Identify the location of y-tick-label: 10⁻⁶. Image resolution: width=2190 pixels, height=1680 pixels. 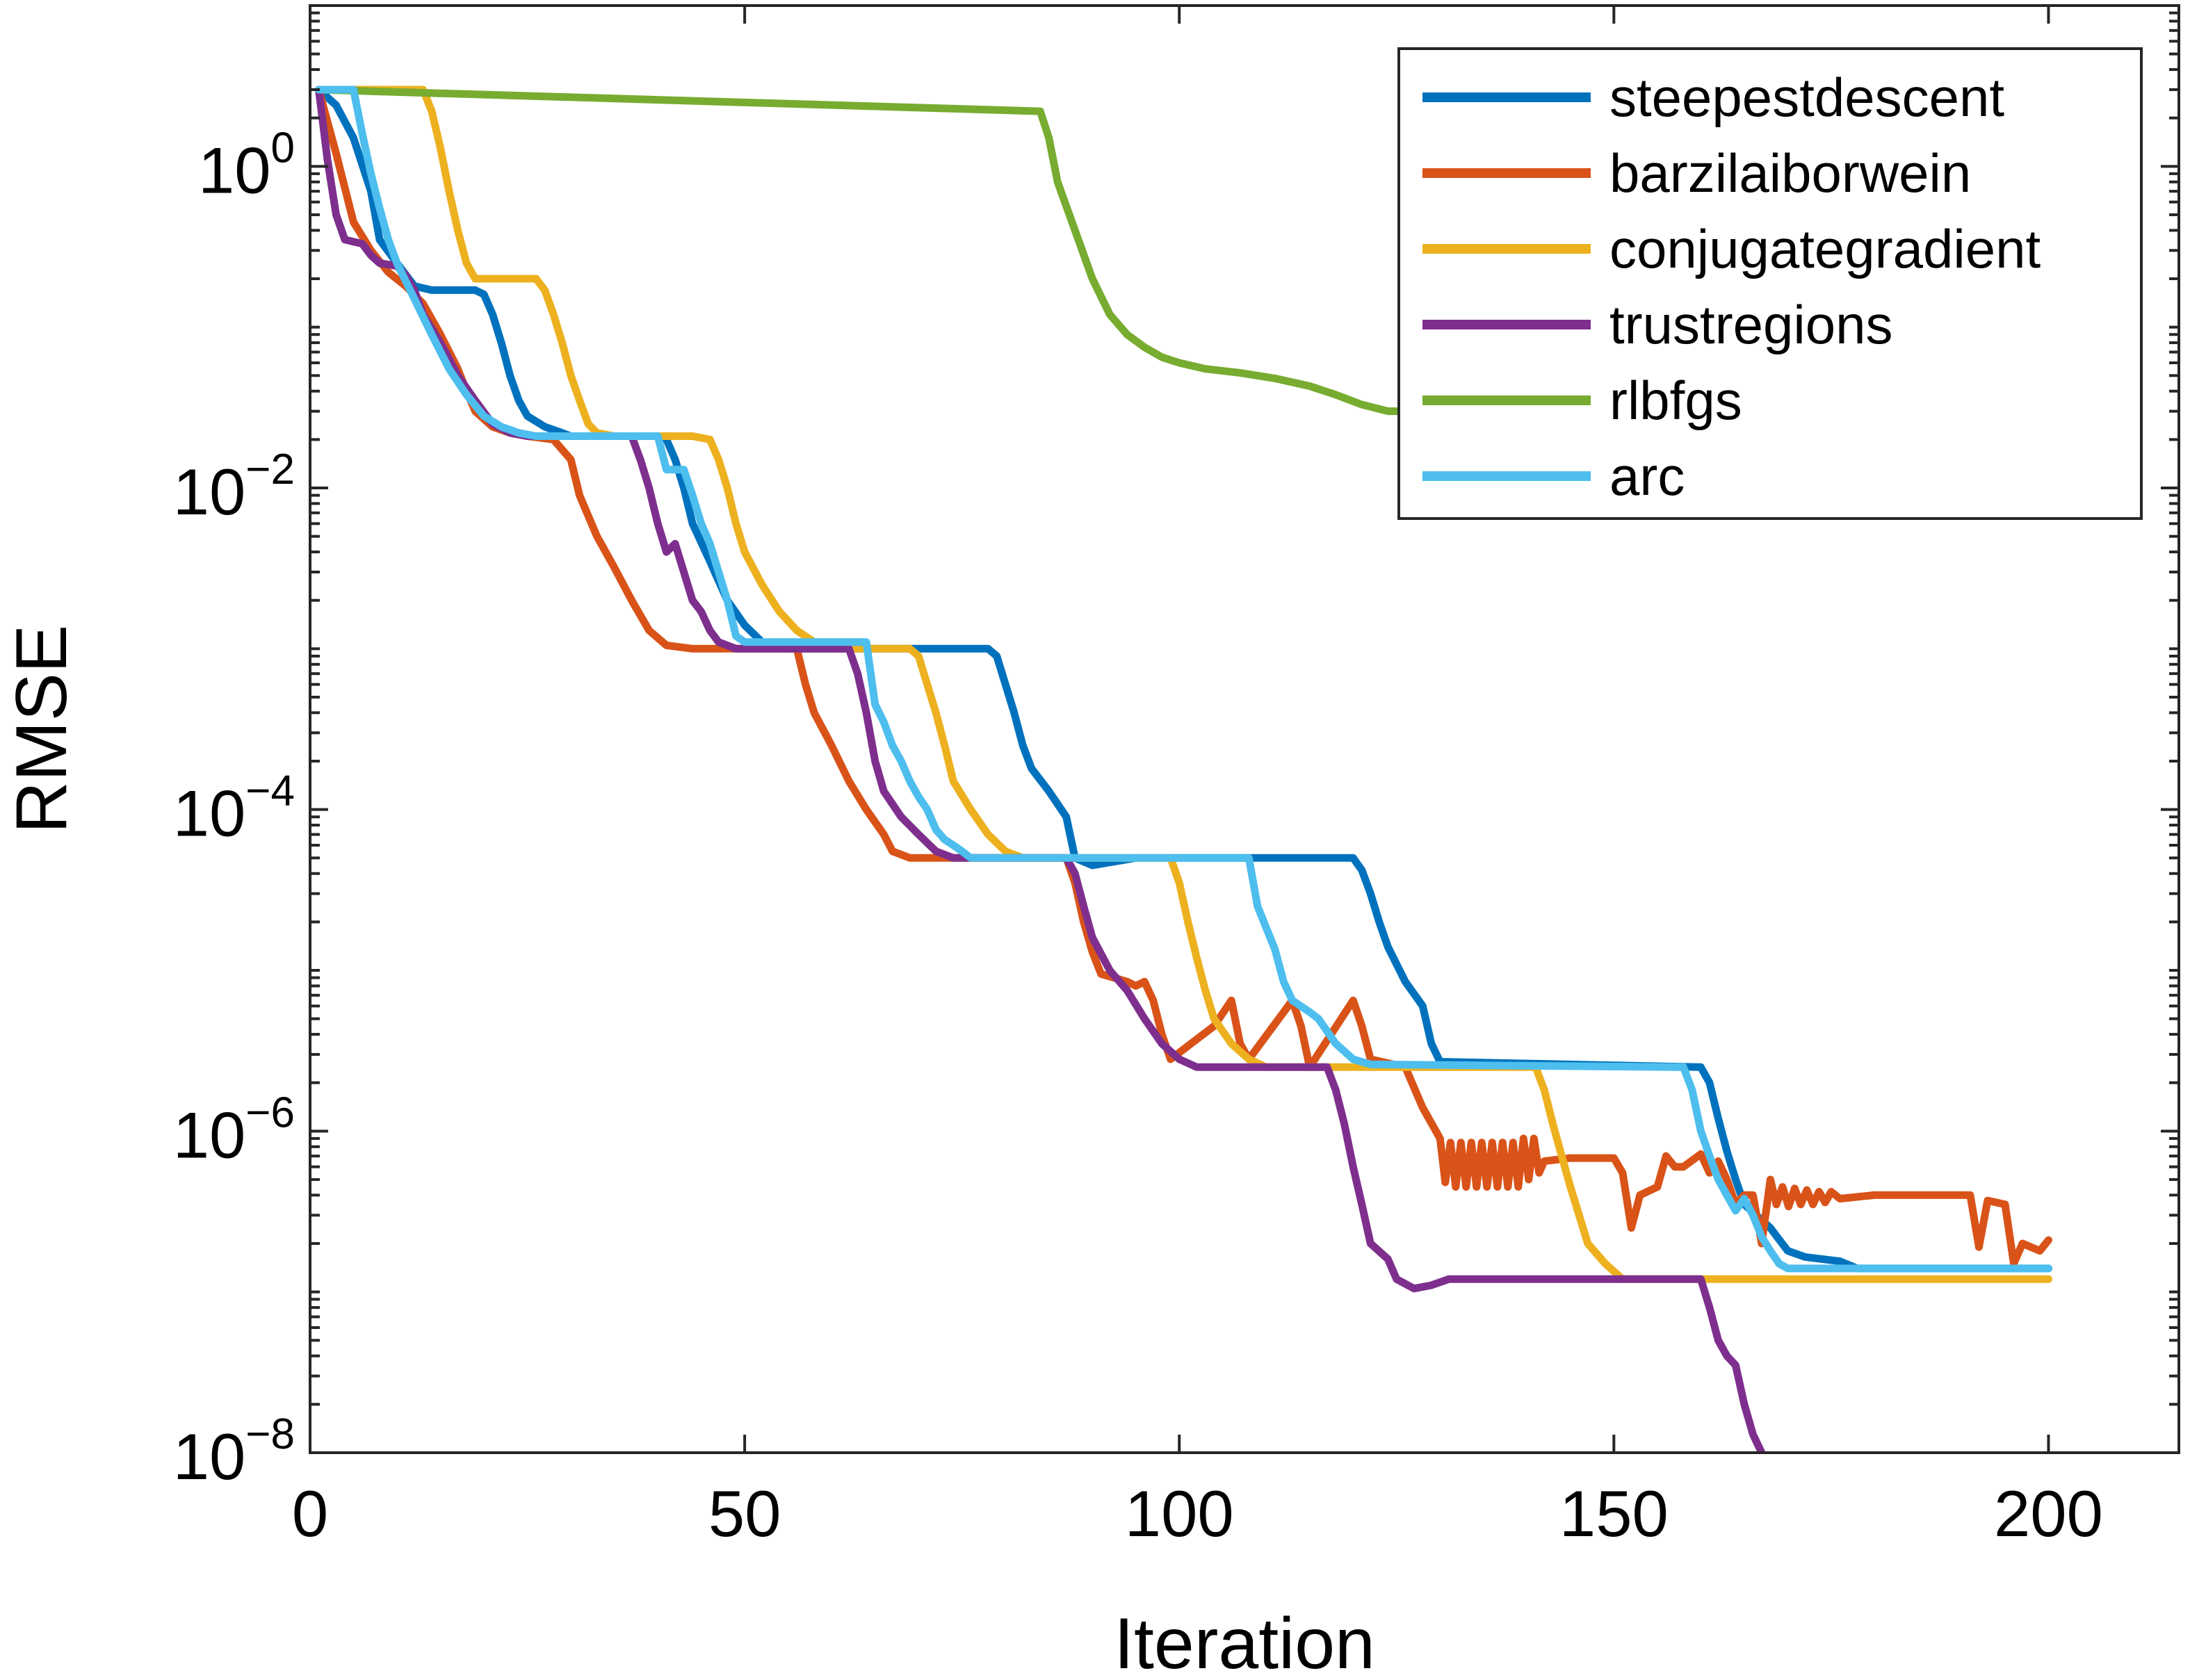
(234, 1129).